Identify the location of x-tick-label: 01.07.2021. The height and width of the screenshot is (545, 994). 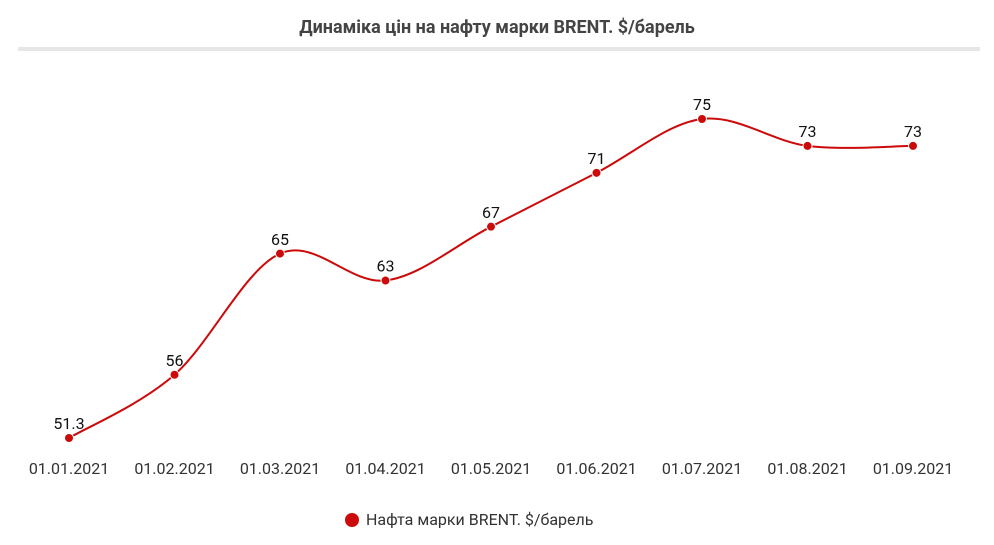
(702, 468).